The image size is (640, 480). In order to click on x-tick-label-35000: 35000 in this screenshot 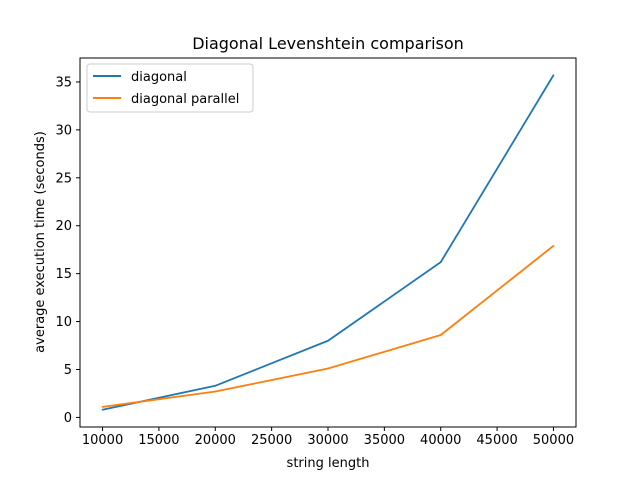, I will do `click(384, 440)`.